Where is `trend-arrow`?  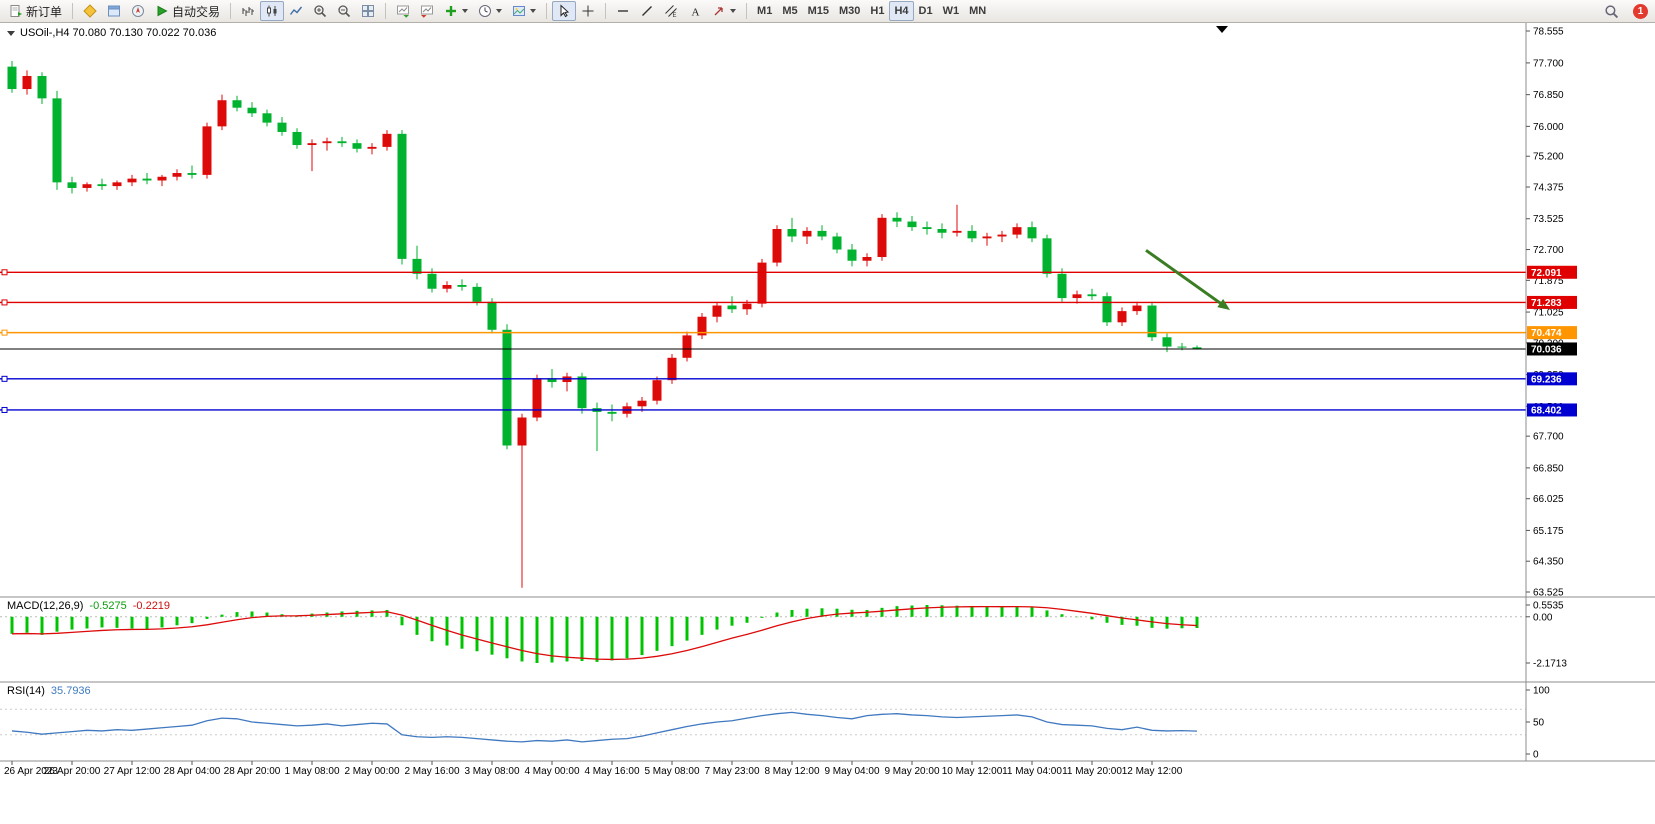 trend-arrow is located at coordinates (1183, 277).